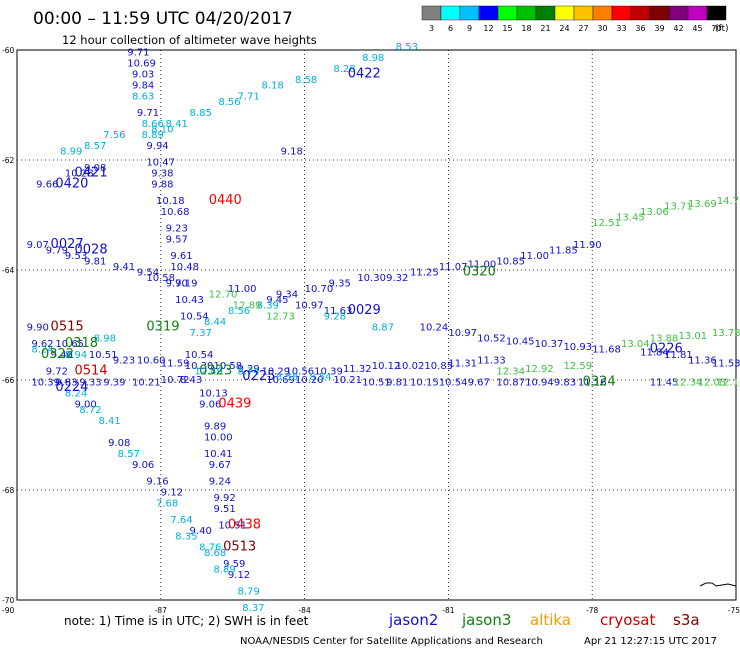  I want to click on swh-value-jason3: 13.88, so click(664, 339).